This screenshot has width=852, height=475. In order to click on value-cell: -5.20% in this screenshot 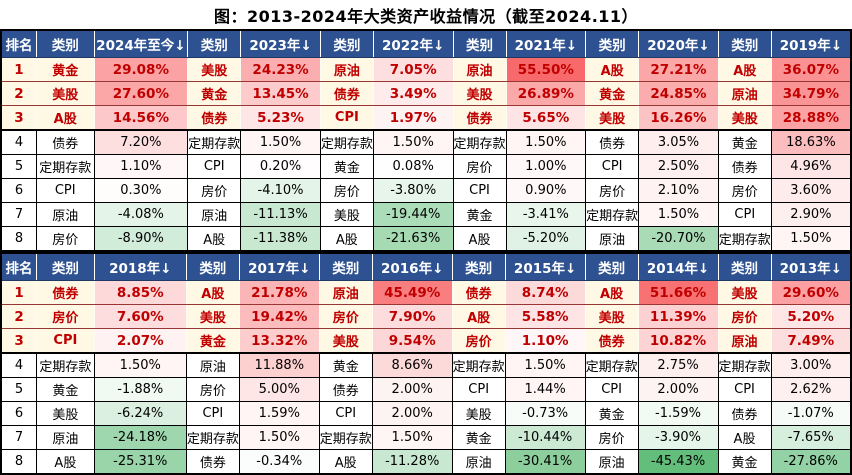, I will do `click(546, 239)`.